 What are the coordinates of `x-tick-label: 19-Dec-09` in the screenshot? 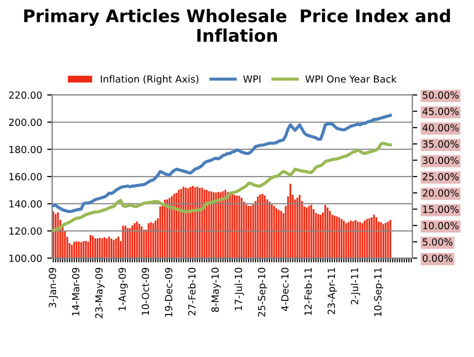 It's located at (168, 292).